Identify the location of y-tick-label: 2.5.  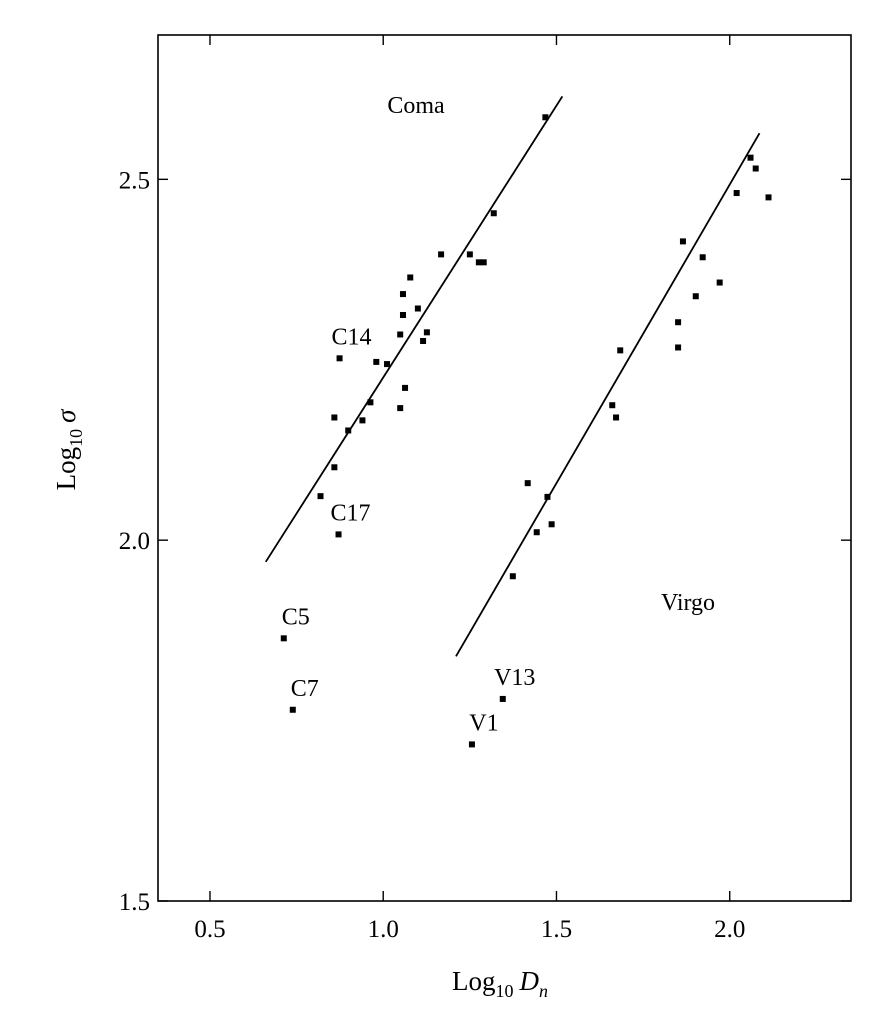
(134, 180).